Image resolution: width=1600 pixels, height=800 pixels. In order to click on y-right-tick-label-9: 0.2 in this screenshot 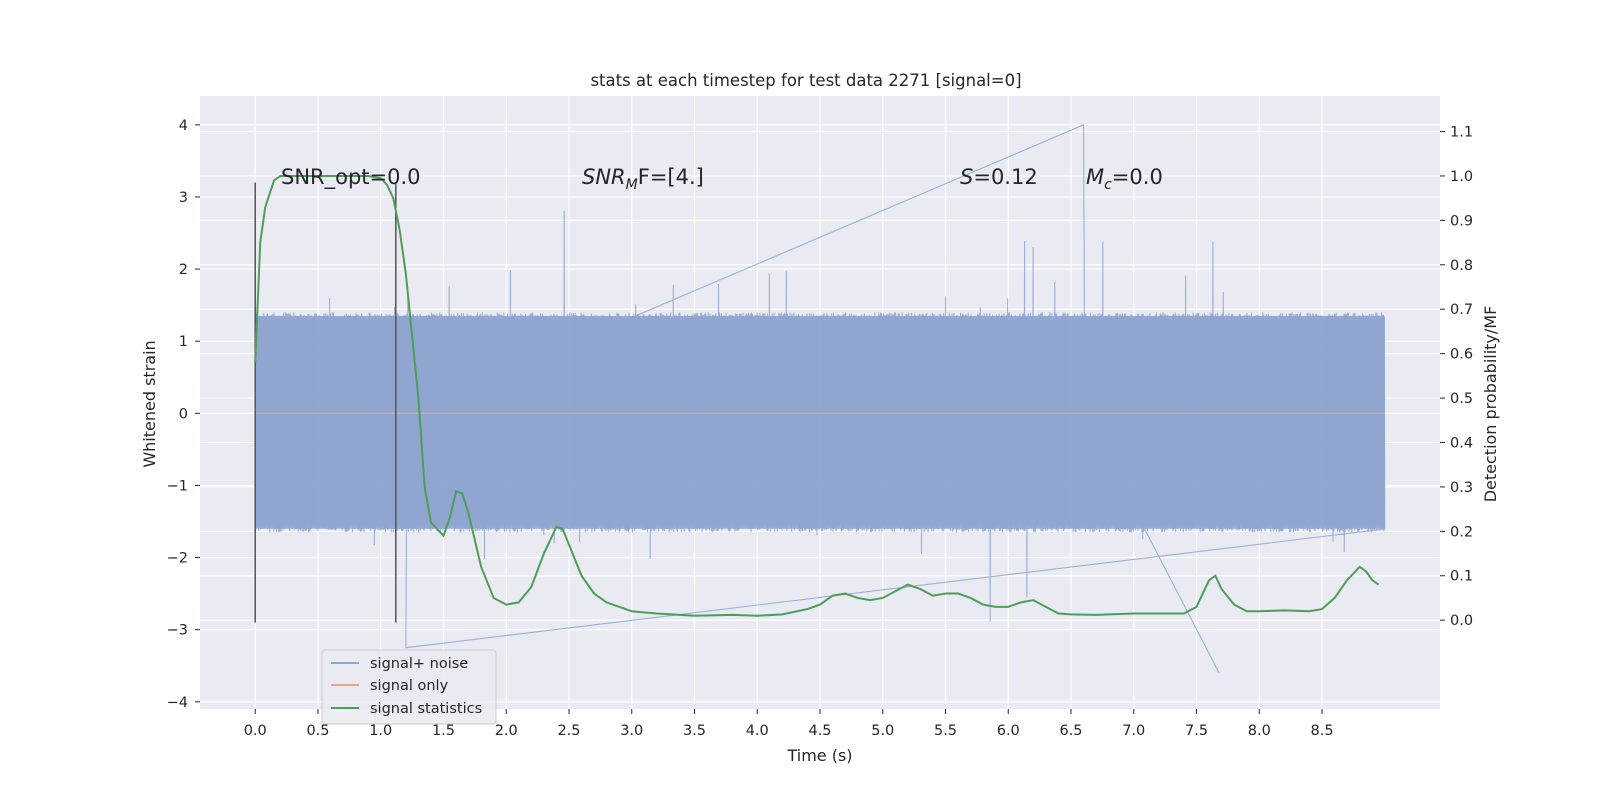, I will do `click(1461, 532)`.